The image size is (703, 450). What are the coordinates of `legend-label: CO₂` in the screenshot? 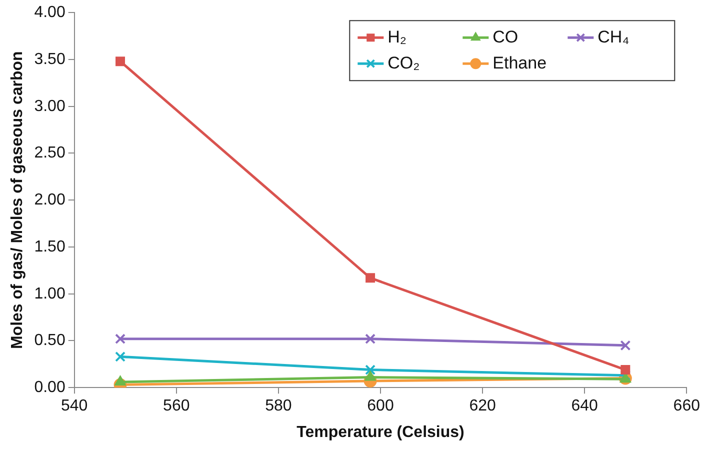 It's located at (404, 62).